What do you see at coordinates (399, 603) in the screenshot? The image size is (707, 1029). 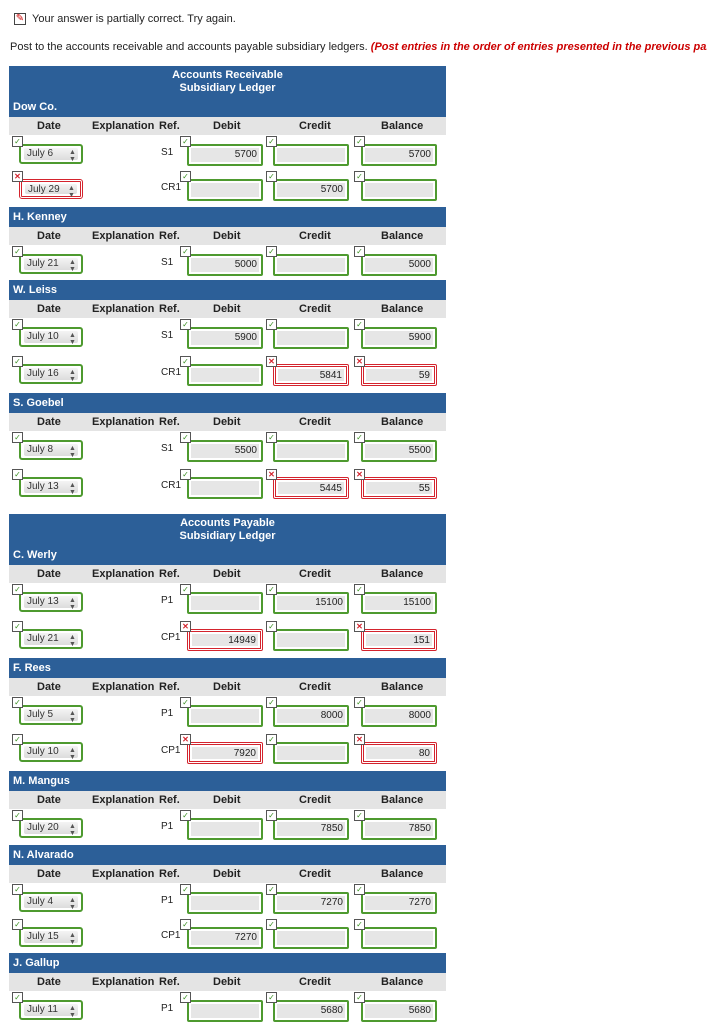 I see `balance-input: 15100` at bounding box center [399, 603].